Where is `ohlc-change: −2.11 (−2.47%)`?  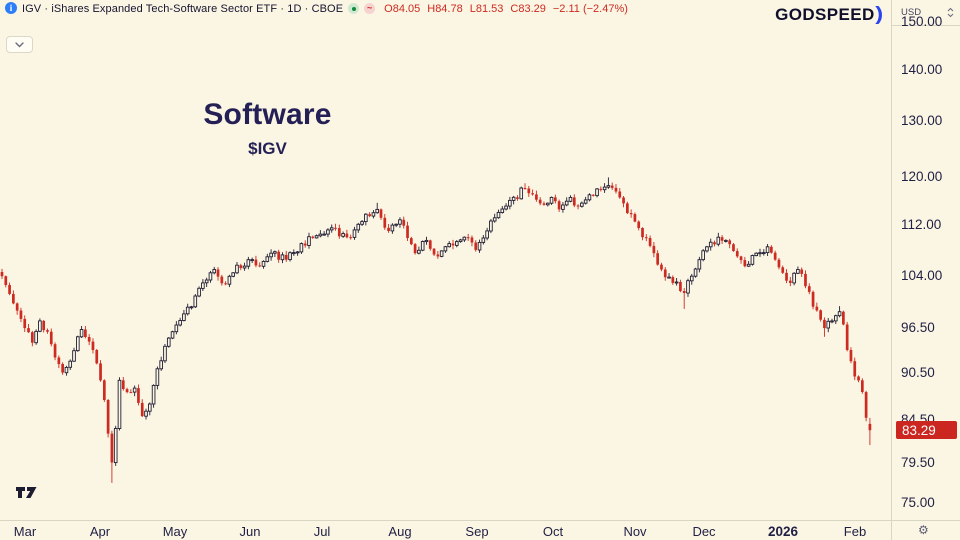 ohlc-change: −2.11 (−2.47%) is located at coordinates (590, 8).